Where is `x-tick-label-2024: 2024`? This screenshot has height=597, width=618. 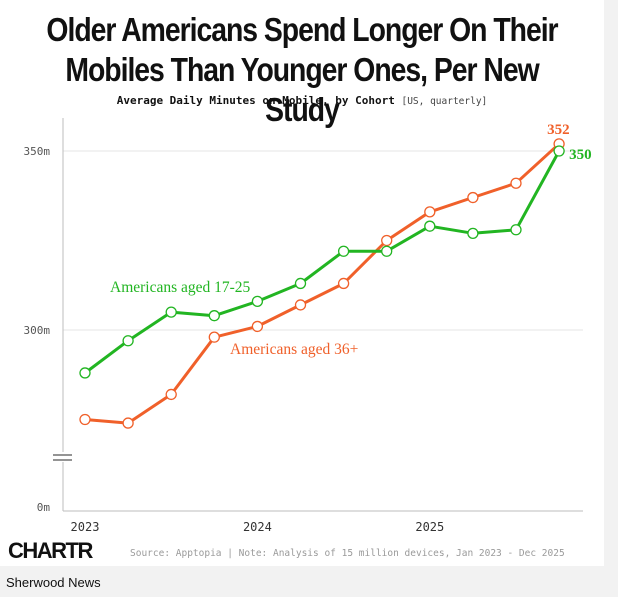
x-tick-label-2024: 2024 is located at coordinates (257, 527).